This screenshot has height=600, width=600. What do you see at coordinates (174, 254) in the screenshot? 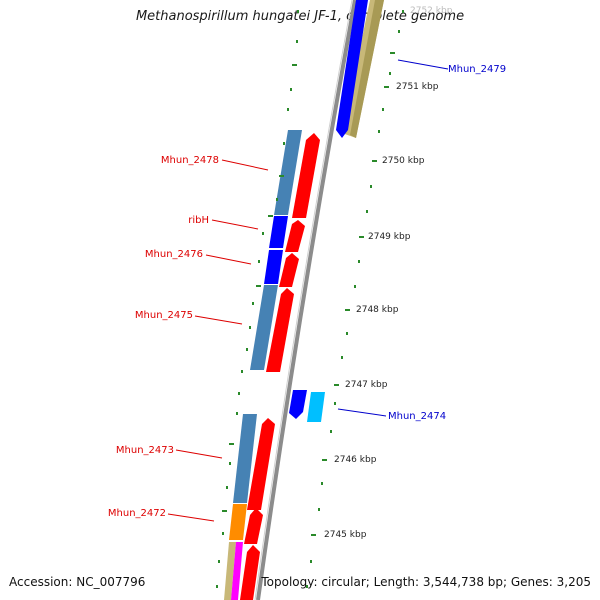
I see `label-mhun-2476: Mhun_2476` at bounding box center [174, 254].